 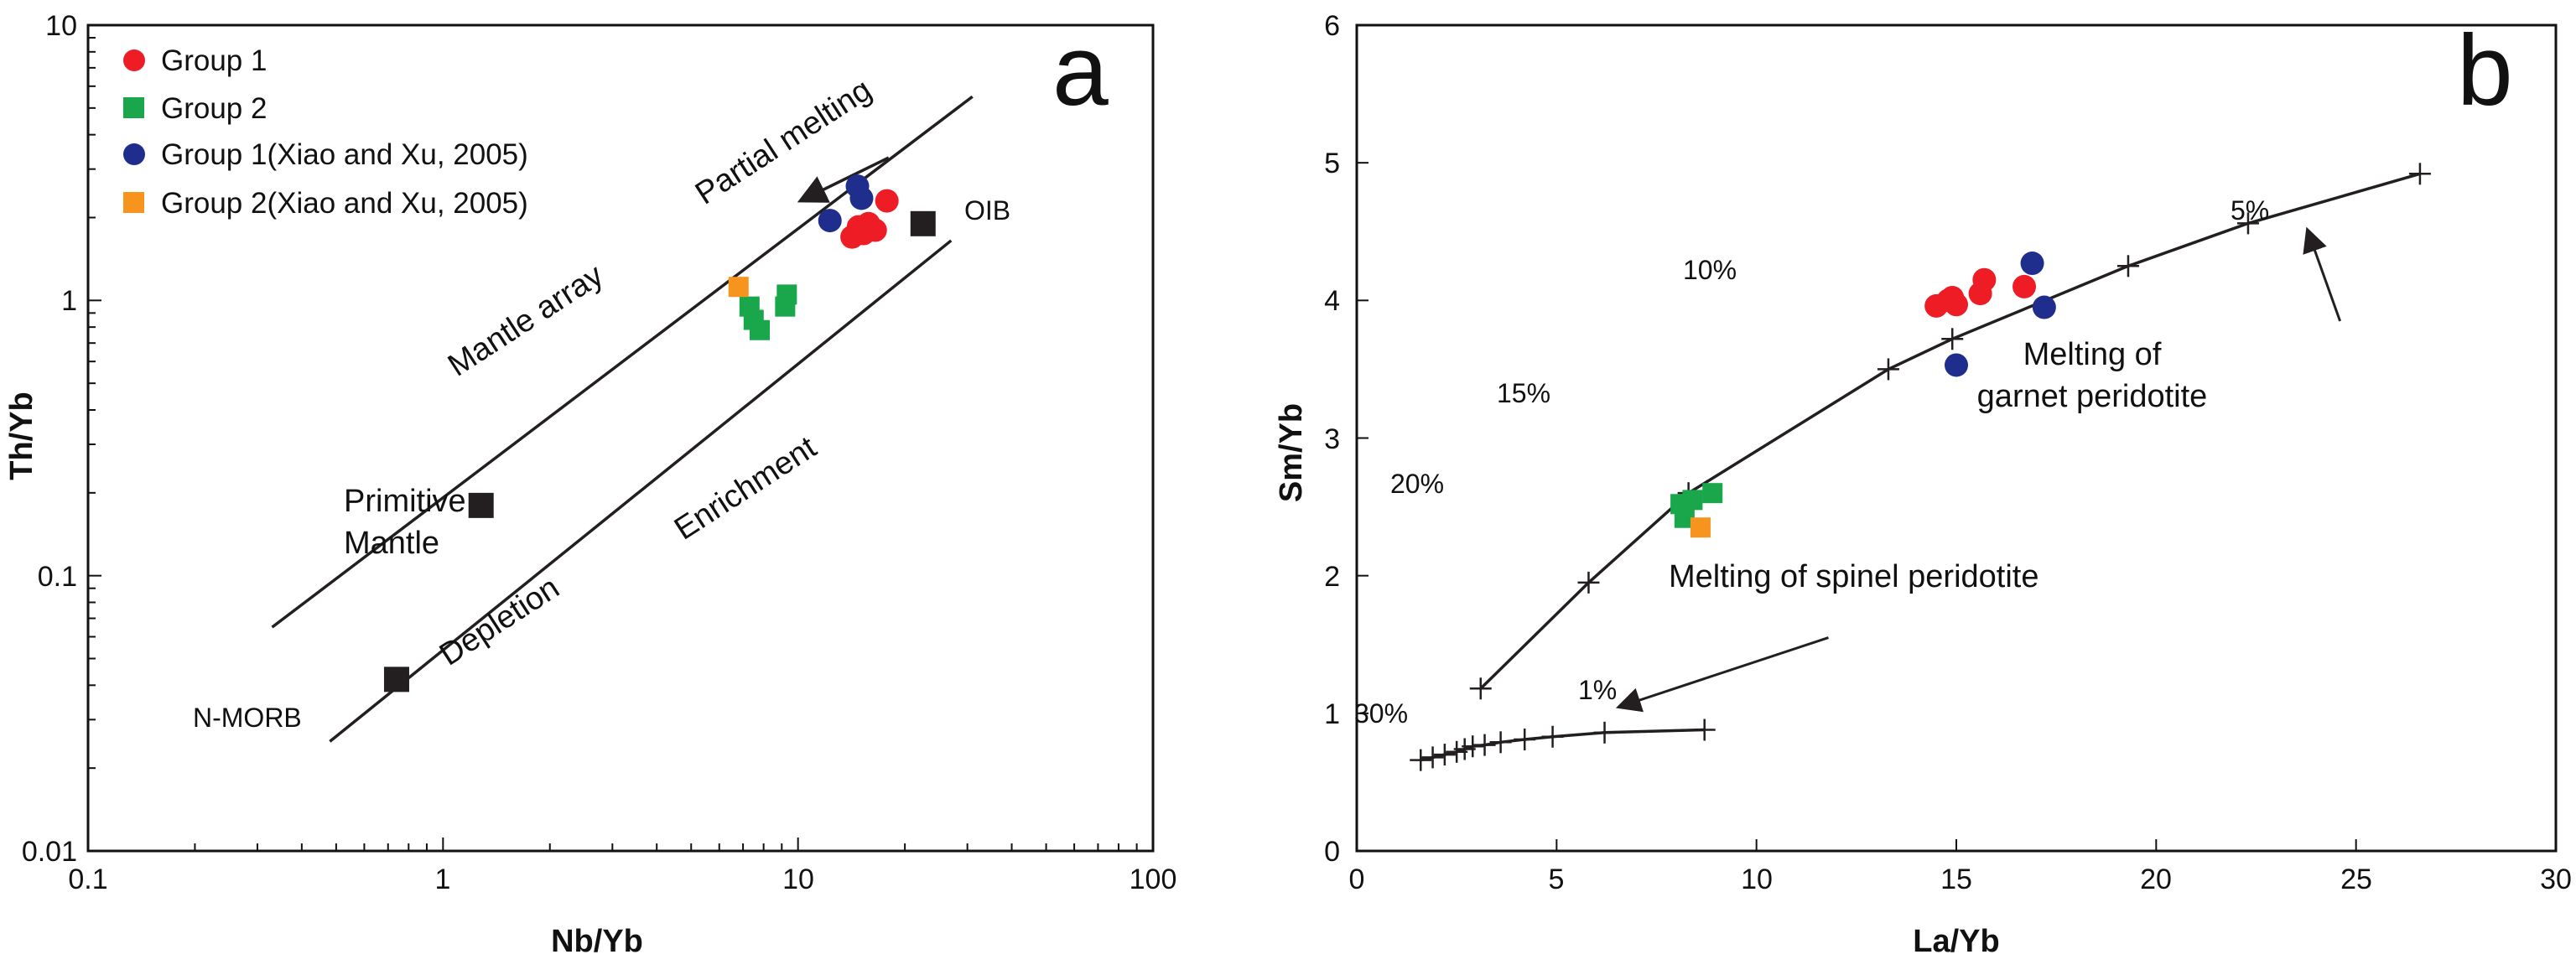 I want to click on legend-marker-group2-xx, so click(x=133, y=202).